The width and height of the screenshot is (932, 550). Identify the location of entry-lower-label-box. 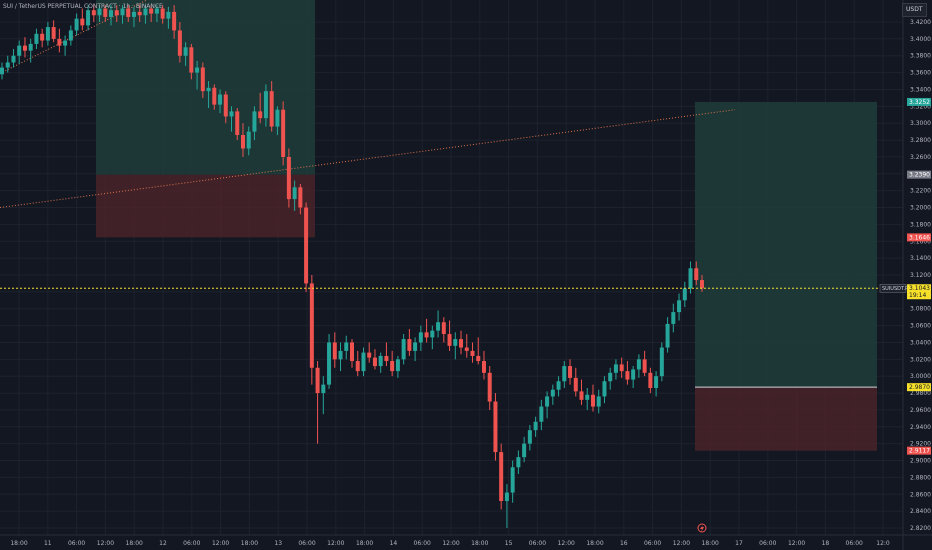
(919, 387).